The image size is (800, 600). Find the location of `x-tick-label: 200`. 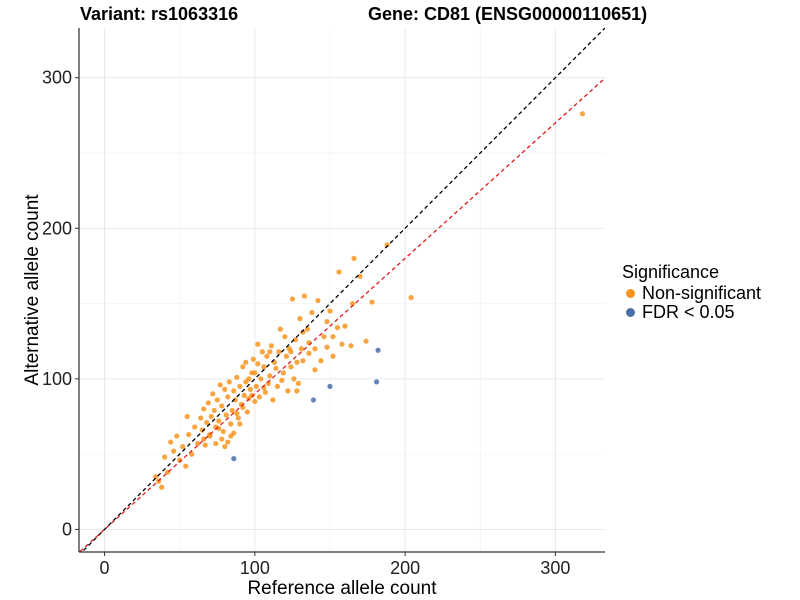

x-tick-label: 200 is located at coordinates (405, 568).